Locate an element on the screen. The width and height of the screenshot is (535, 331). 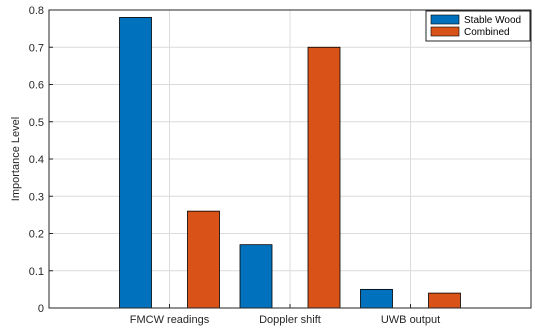
y-tick-label: 0.2 is located at coordinates (36, 235).